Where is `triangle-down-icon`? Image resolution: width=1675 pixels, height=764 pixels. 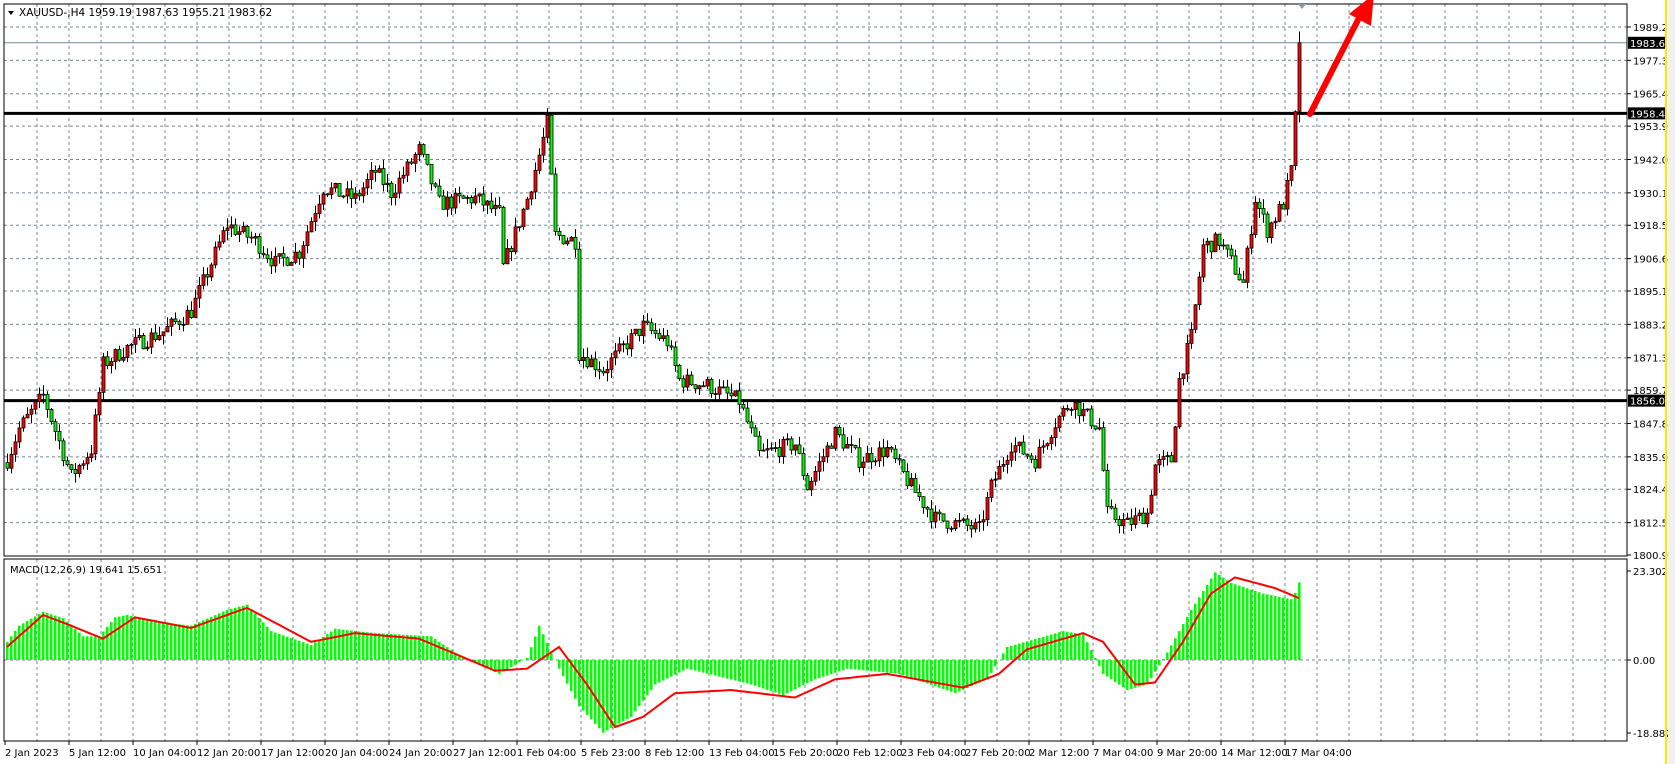 triangle-down-icon is located at coordinates (11, 13).